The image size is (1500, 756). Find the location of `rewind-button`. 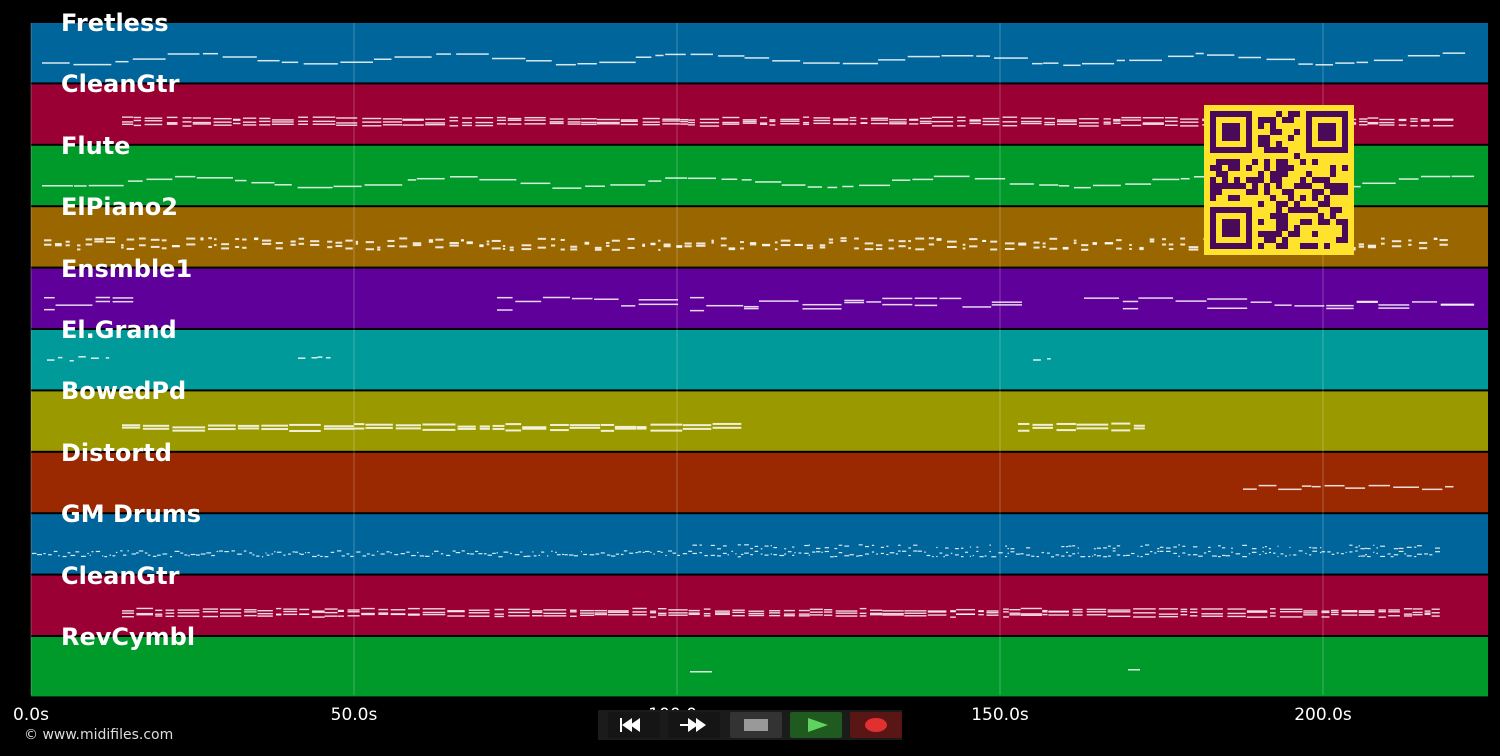

rewind-button is located at coordinates (634, 725).